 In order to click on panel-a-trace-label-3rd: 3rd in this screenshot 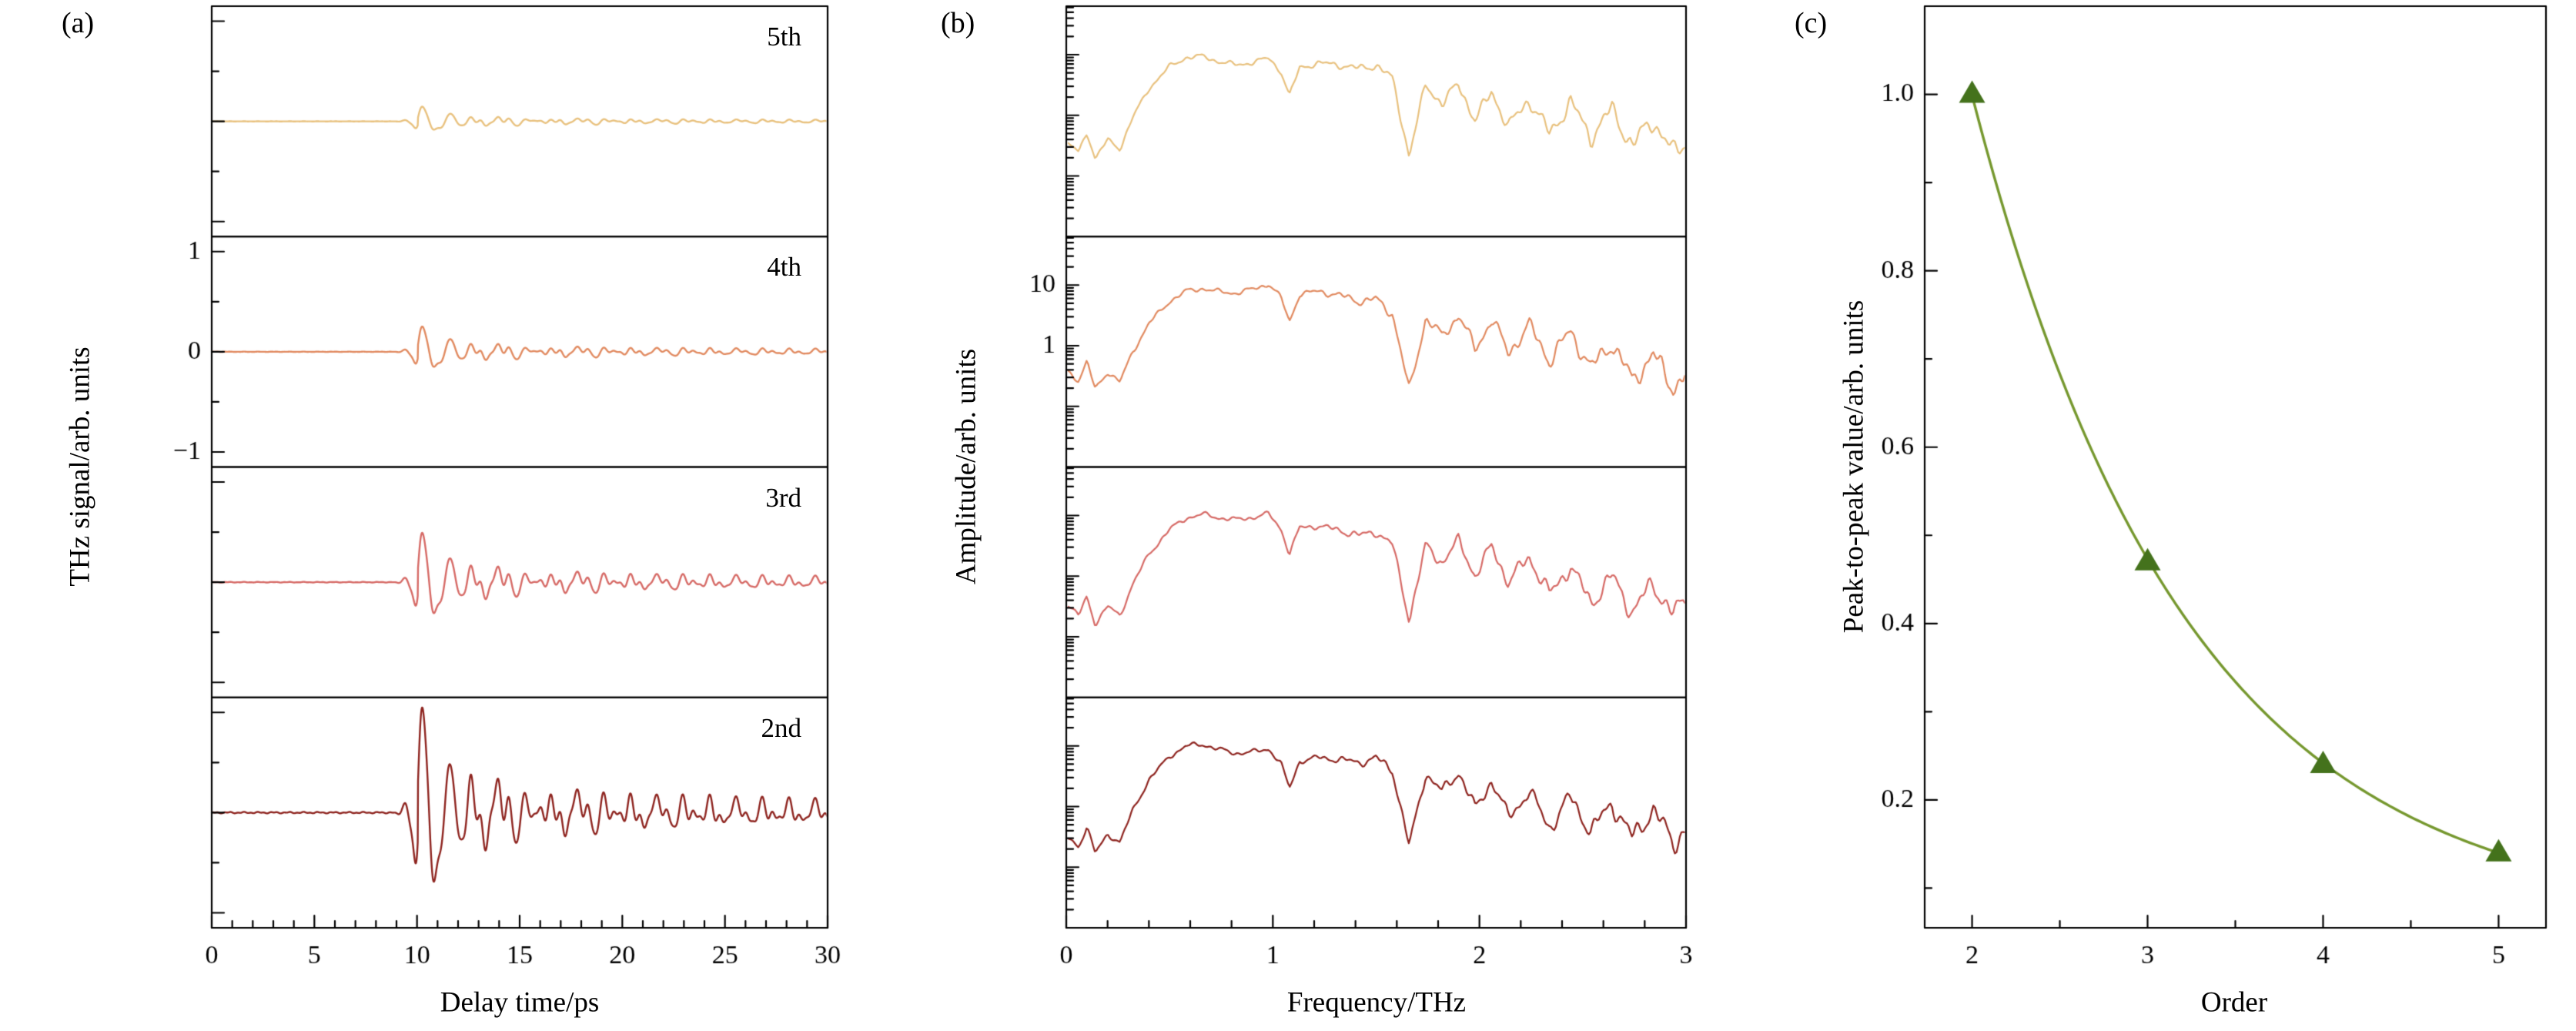, I will do `click(783, 498)`.